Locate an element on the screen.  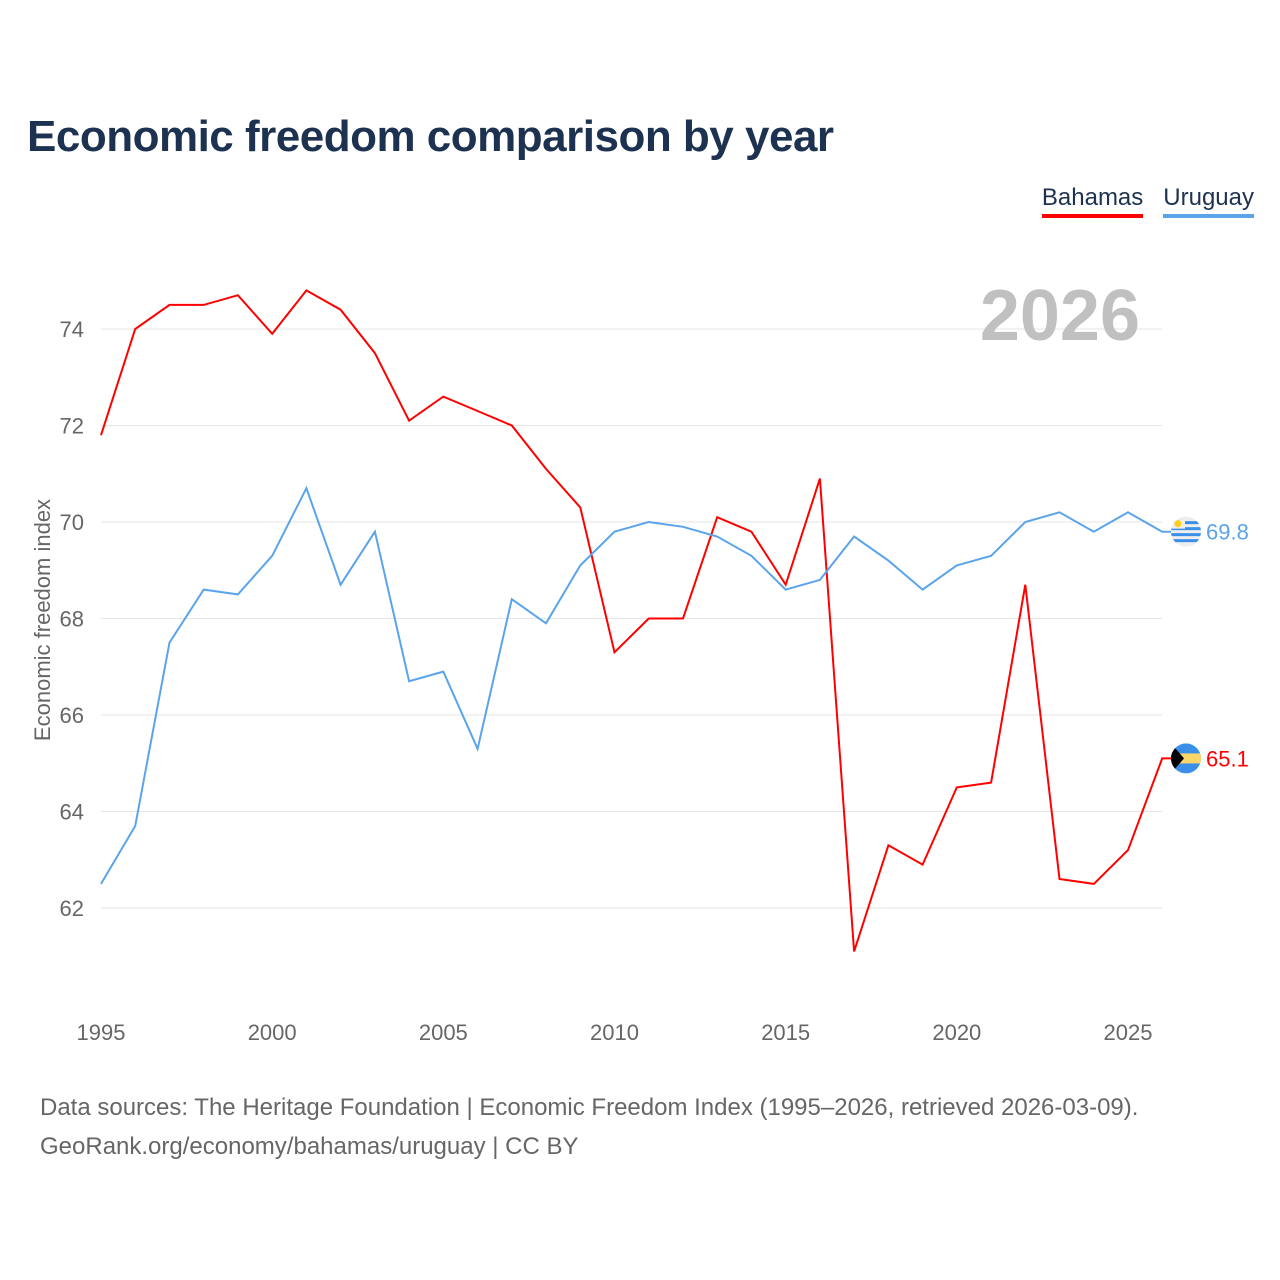
y-tick-label: 64 is located at coordinates (72, 812).